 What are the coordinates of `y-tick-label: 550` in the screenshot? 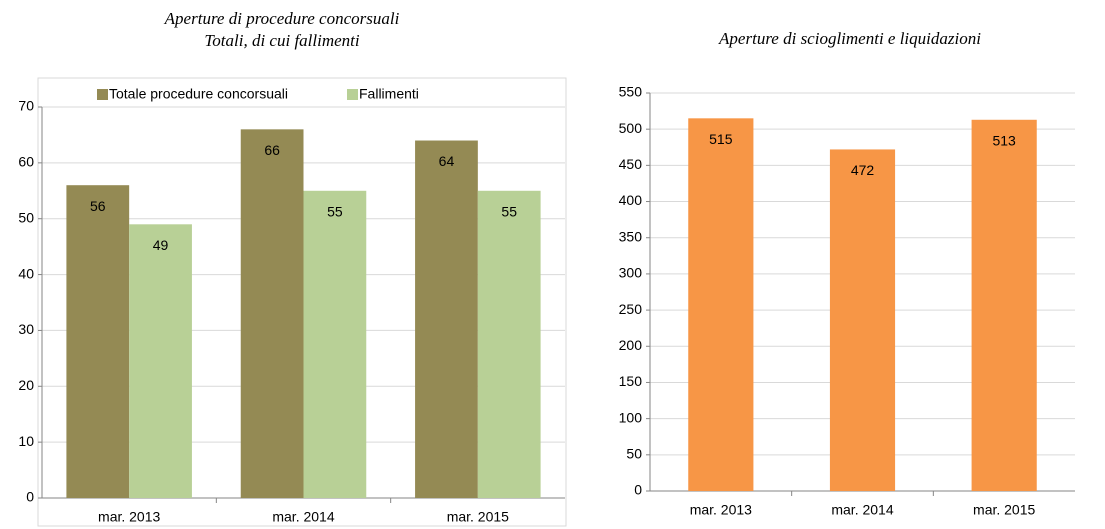 It's located at (631, 92).